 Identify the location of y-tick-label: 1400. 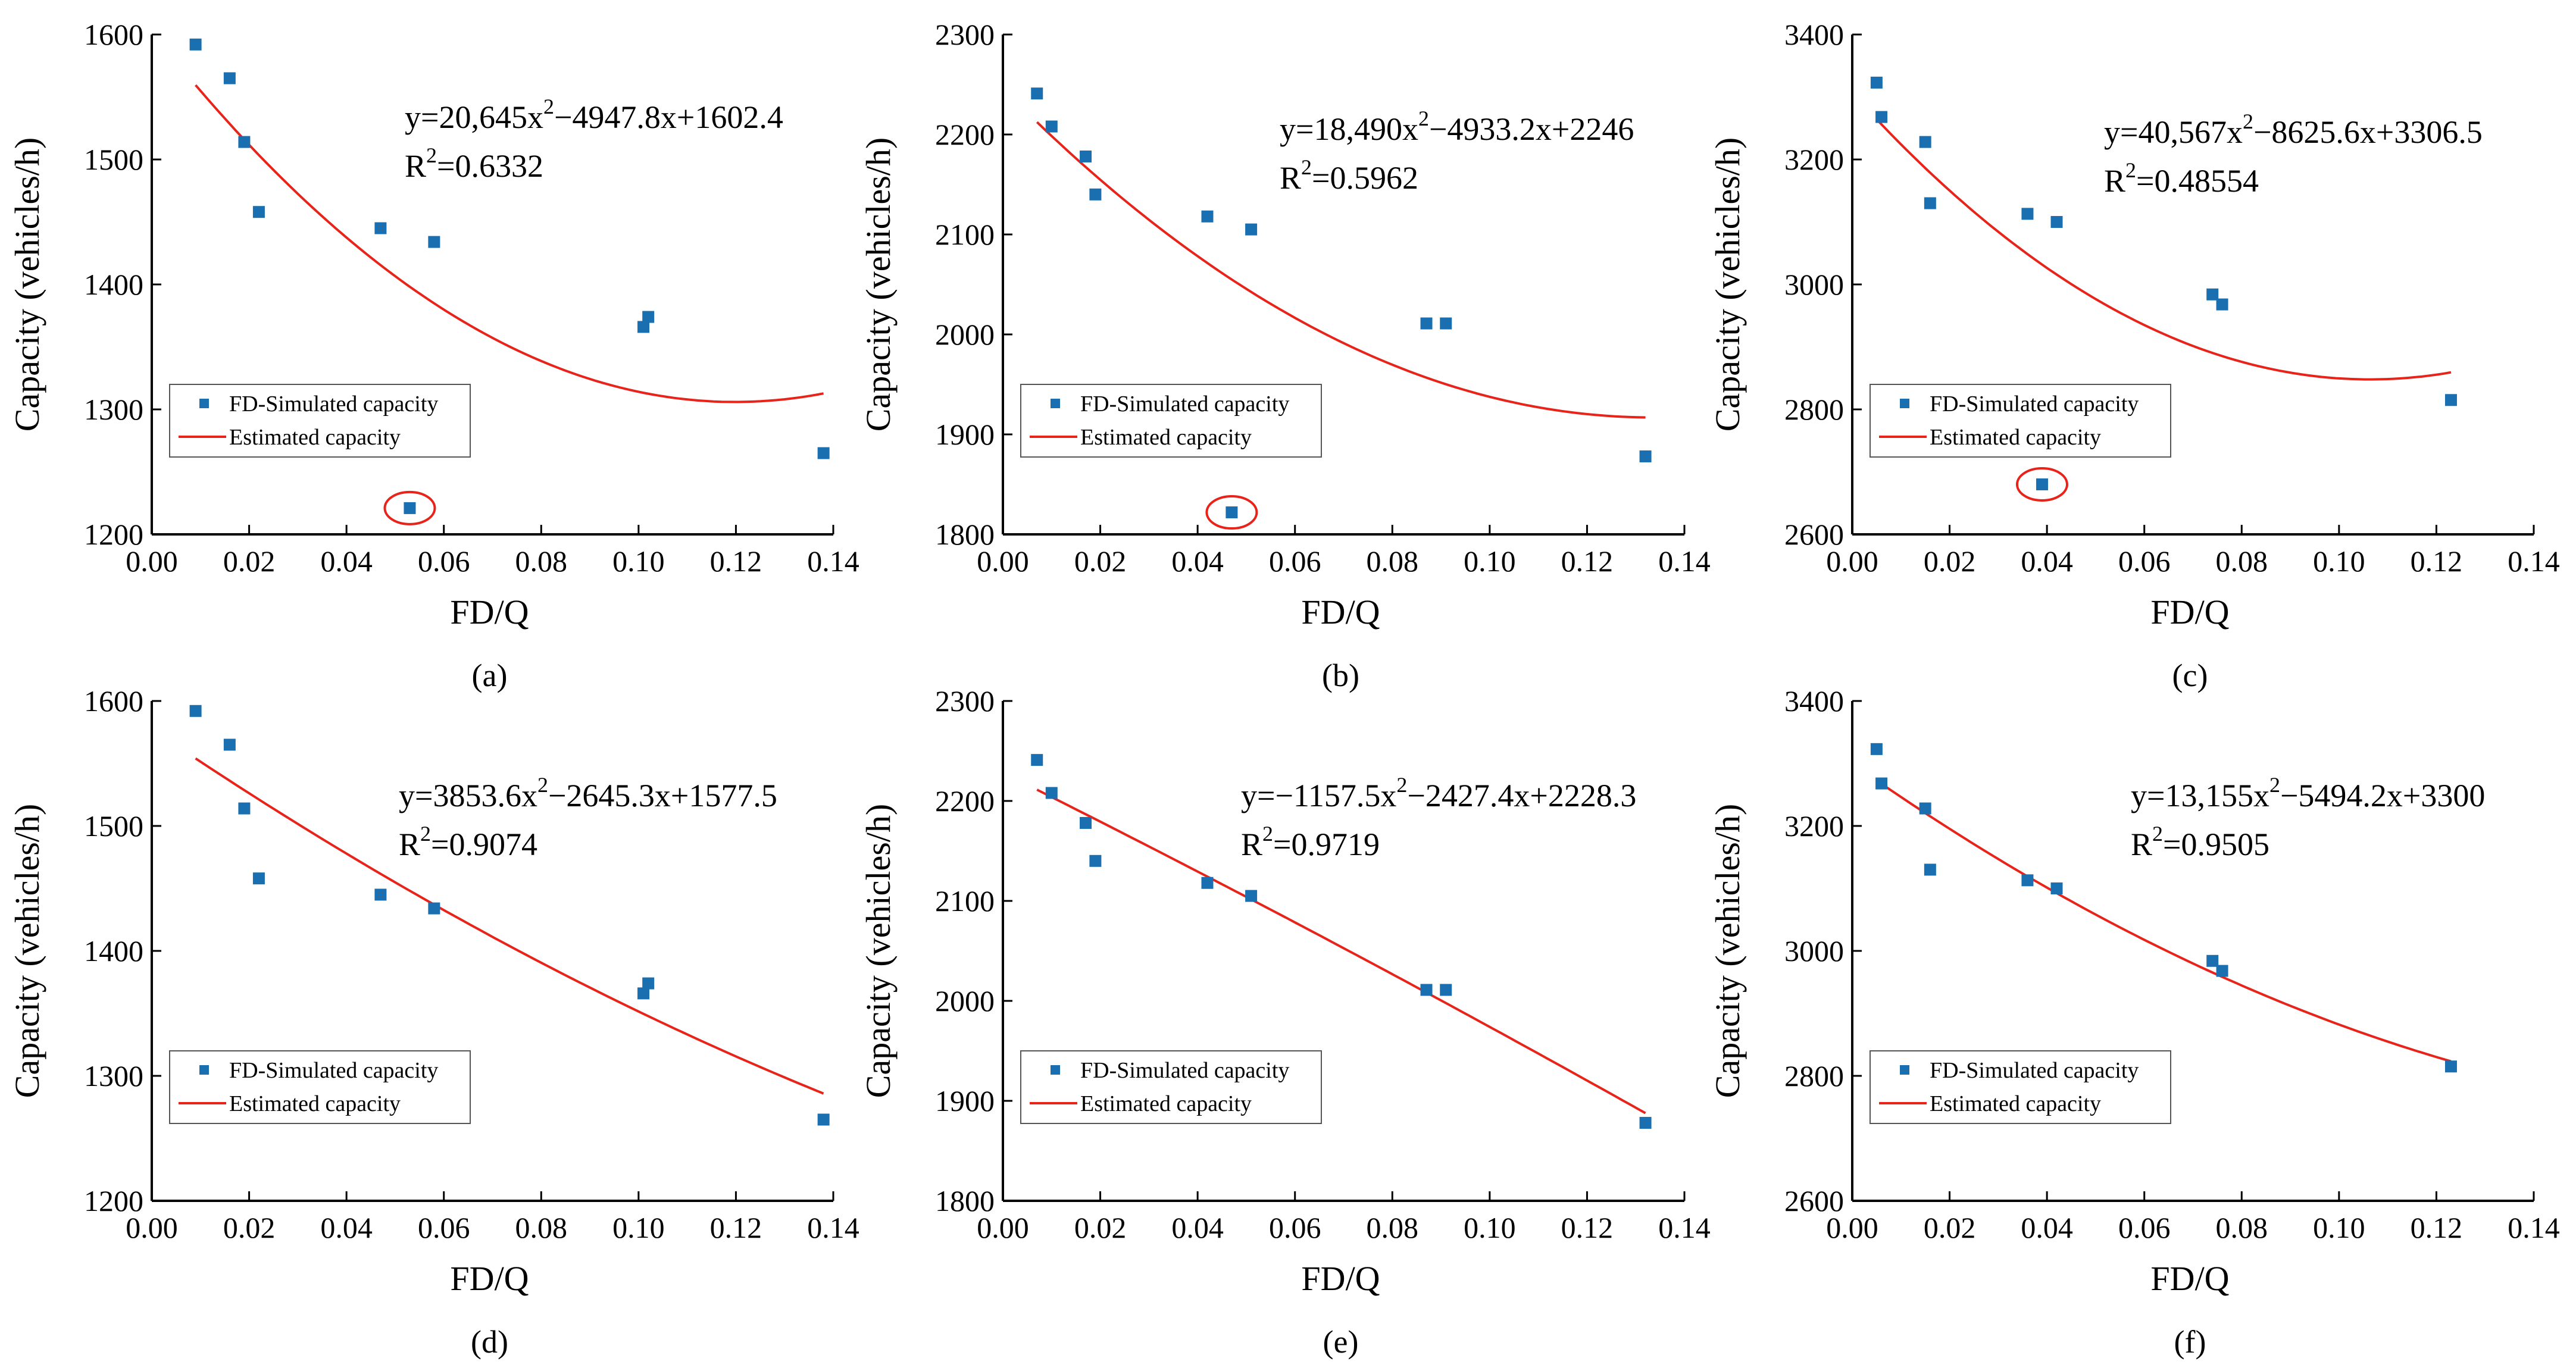
(113, 951).